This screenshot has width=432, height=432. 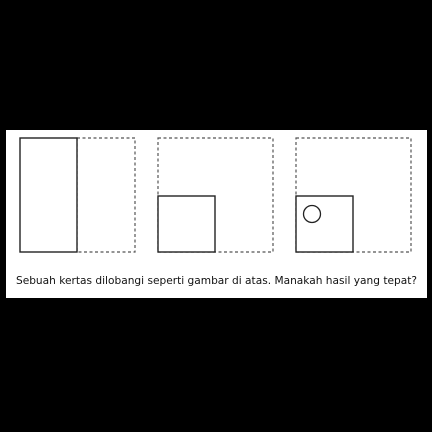 I want to click on figure-3-folded-paper, so click(x=324, y=224).